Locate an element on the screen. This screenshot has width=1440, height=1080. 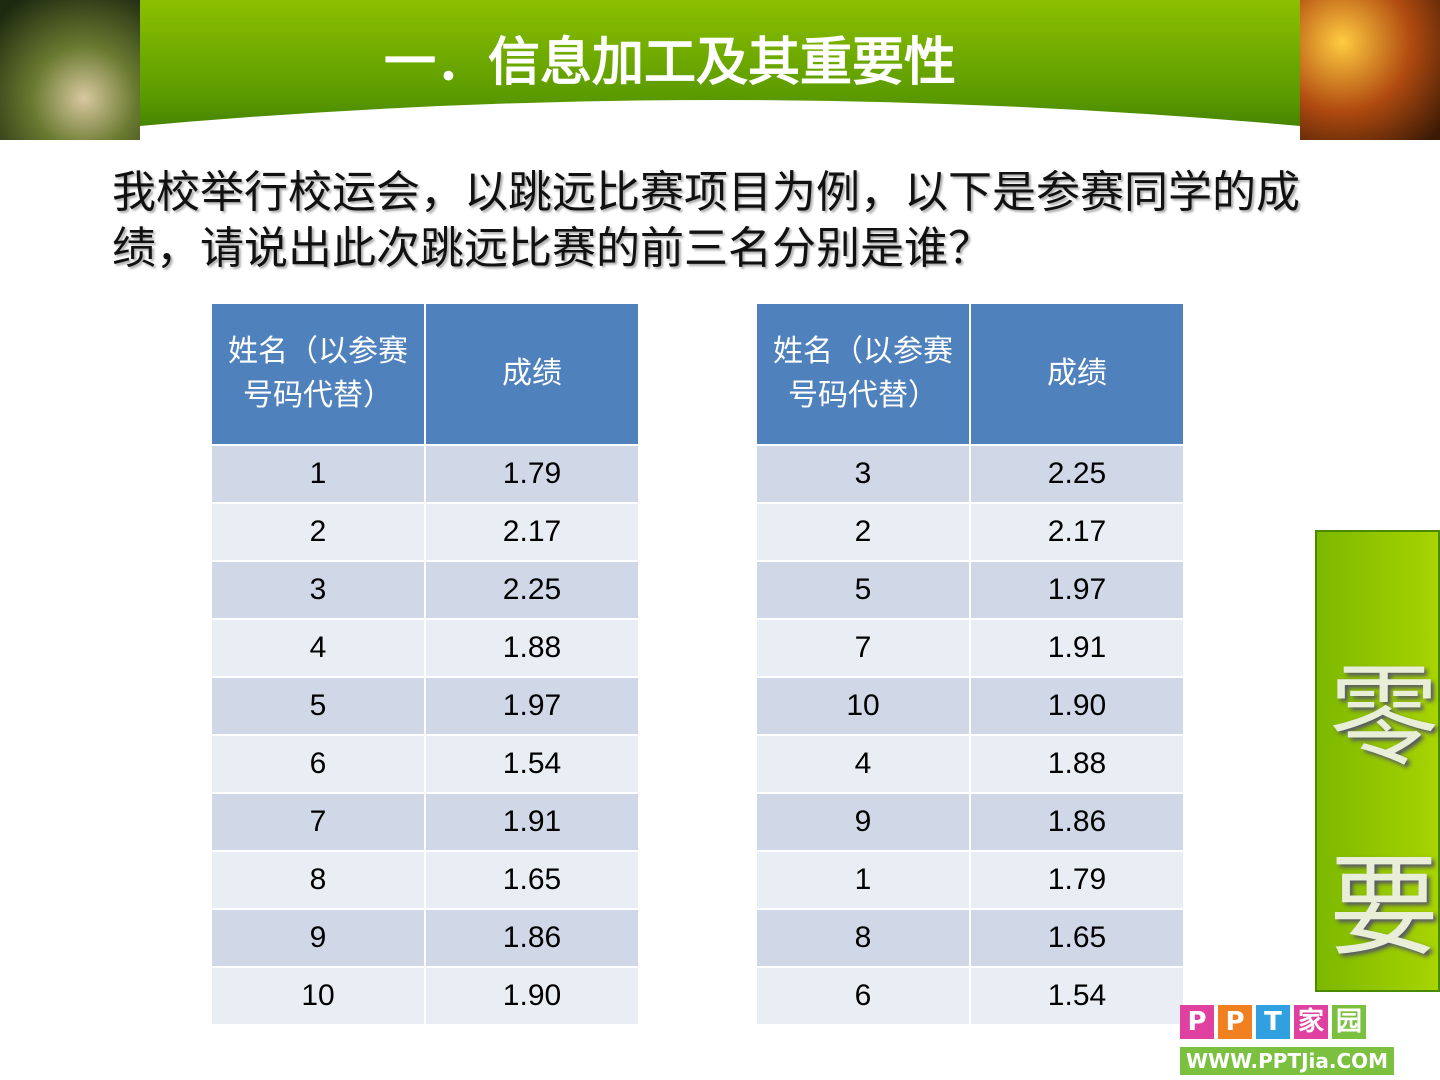
side-panel: 零 要 is located at coordinates (1377, 761).